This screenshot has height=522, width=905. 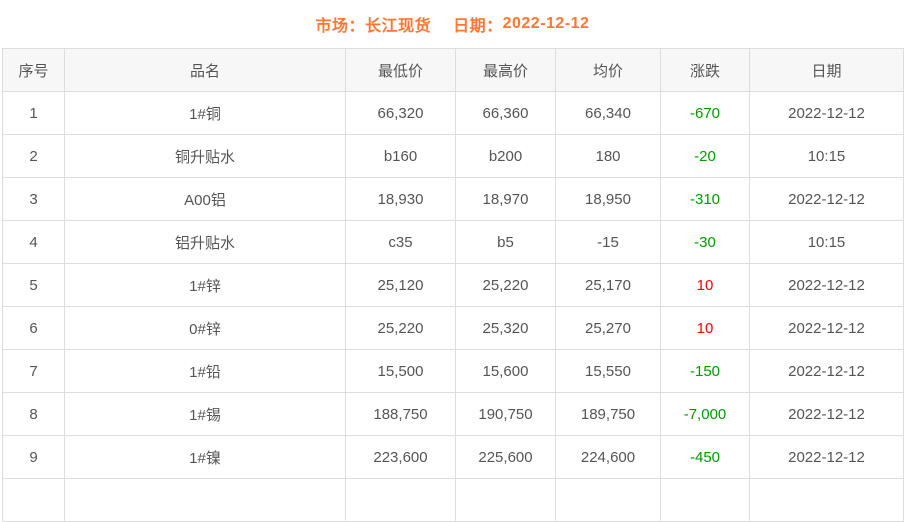 I want to click on table-header-row: 序号 品名 最低价 最高价 均价 涨跌 日期, so click(x=453, y=70).